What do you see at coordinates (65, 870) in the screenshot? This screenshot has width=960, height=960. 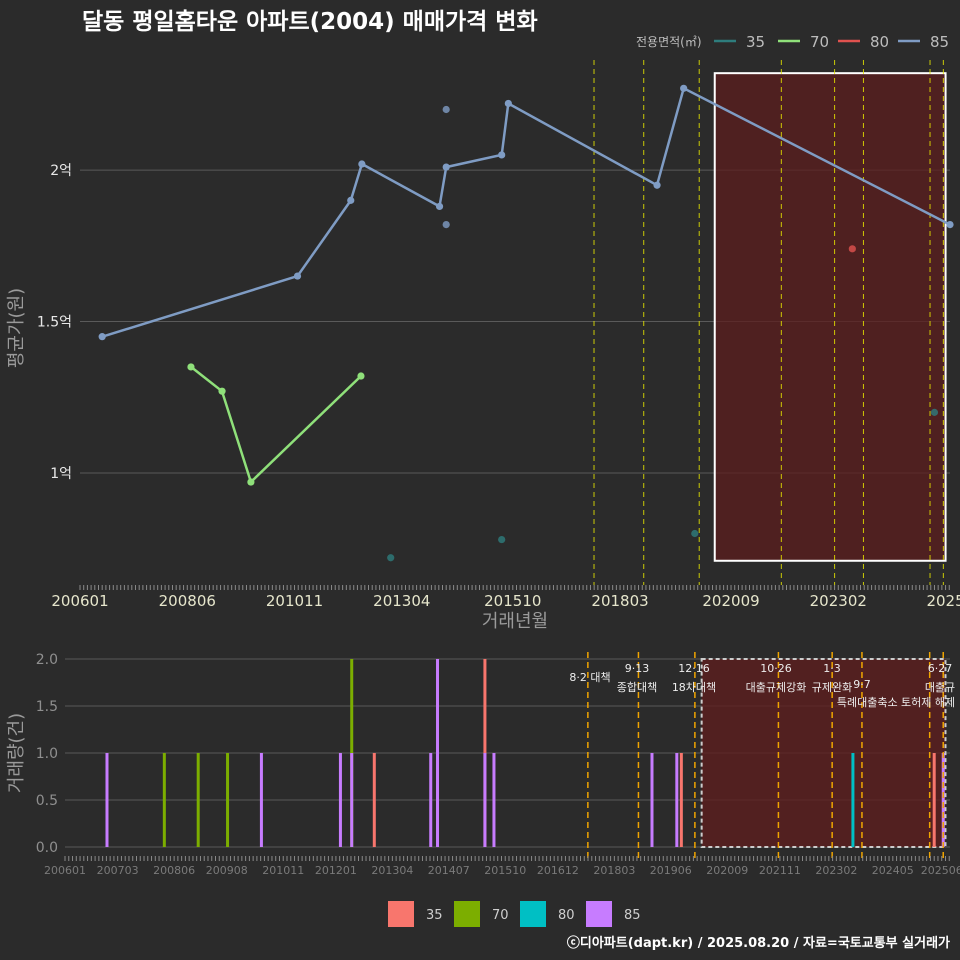 I see `volume-x-tick-label: 200601` at bounding box center [65, 870].